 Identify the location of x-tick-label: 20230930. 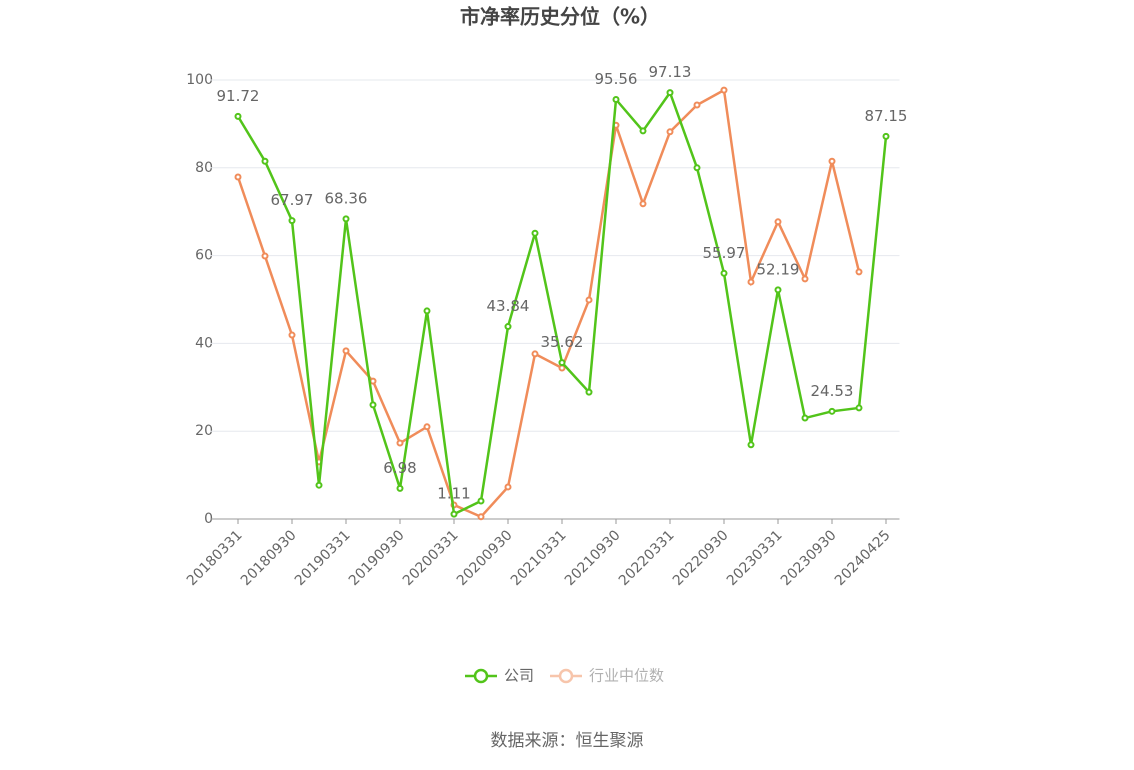
(809, 558).